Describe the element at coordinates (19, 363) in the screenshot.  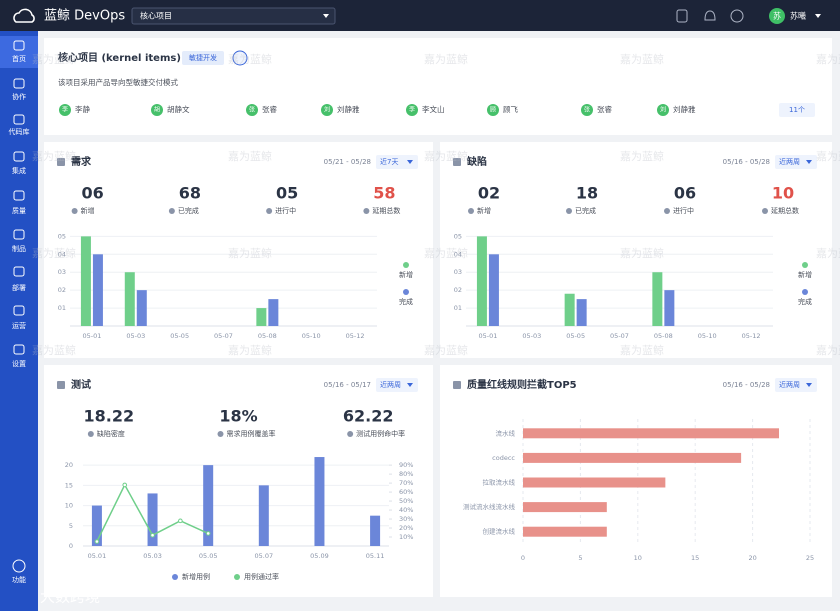
I see `sidebar-item: 设置` at that location.